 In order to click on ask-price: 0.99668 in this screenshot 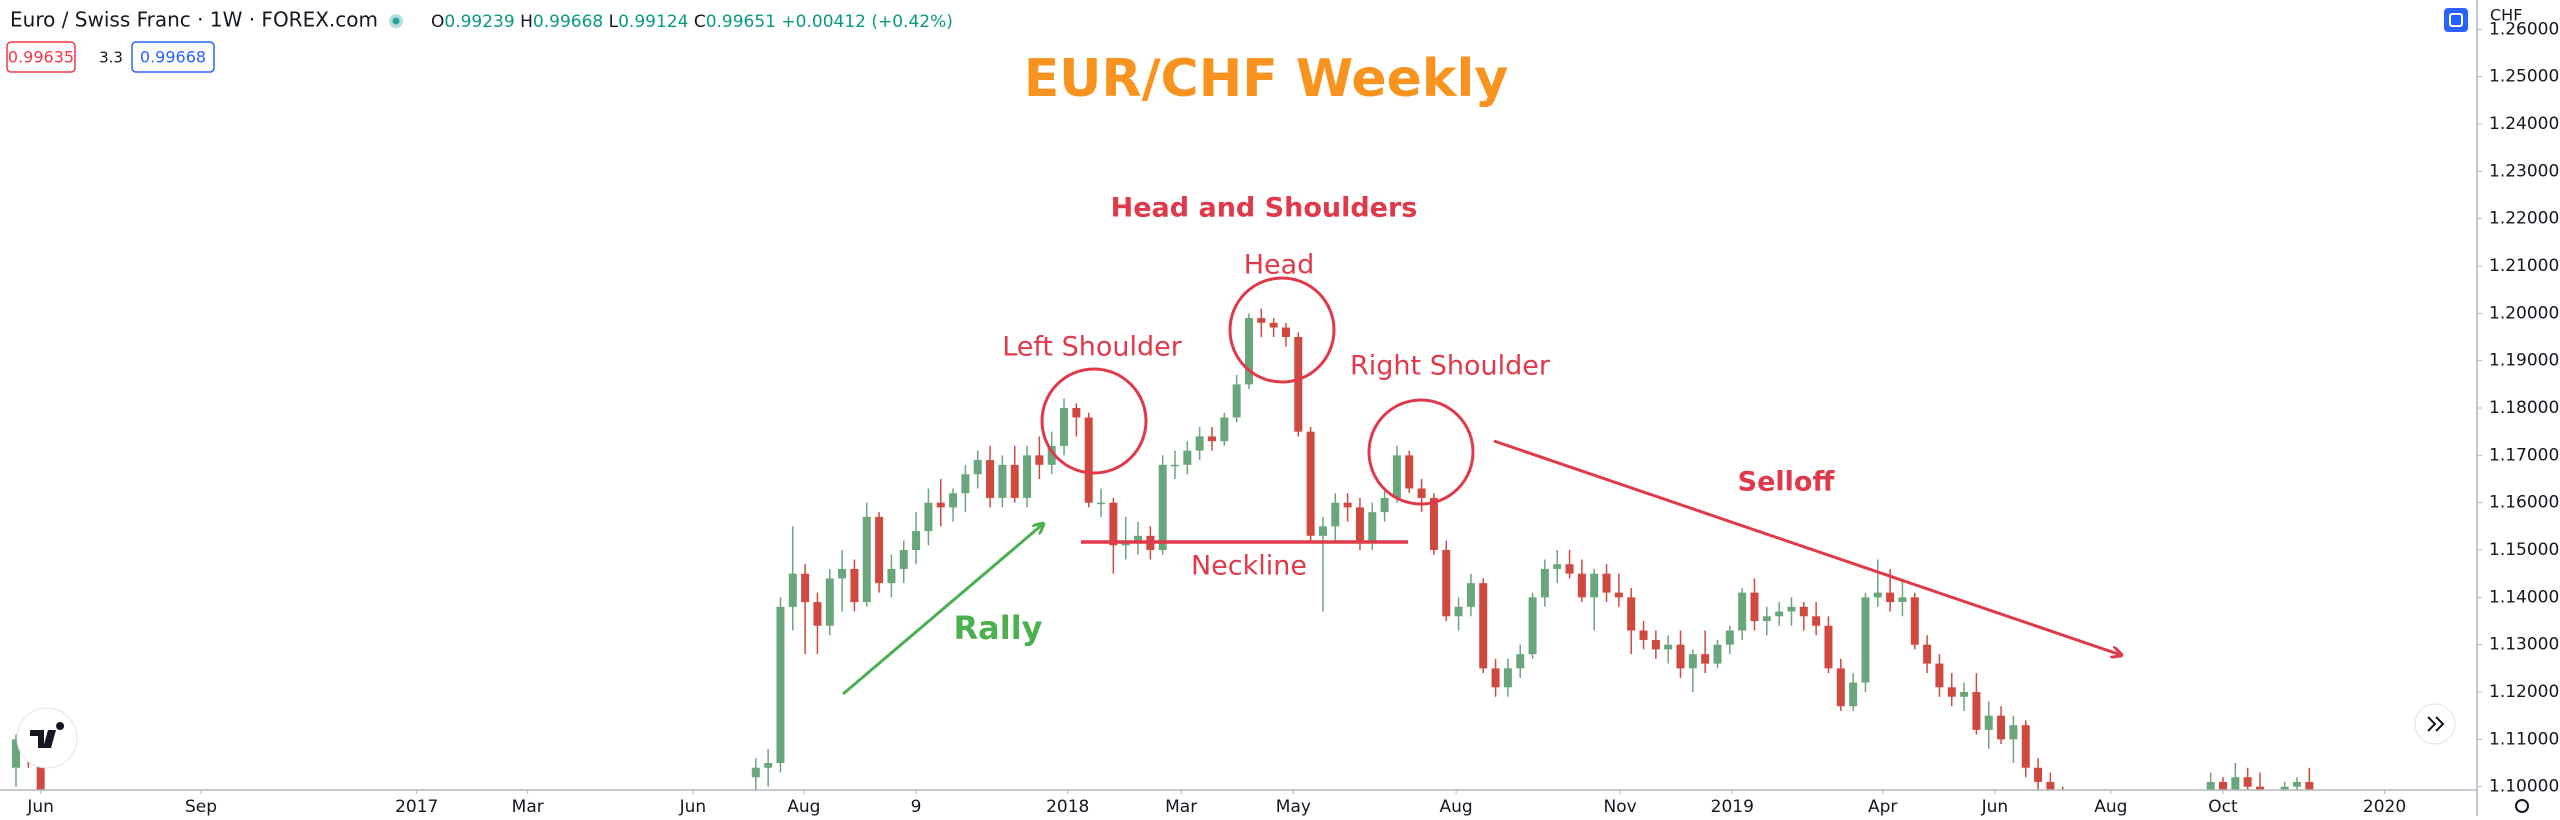, I will do `click(173, 57)`.